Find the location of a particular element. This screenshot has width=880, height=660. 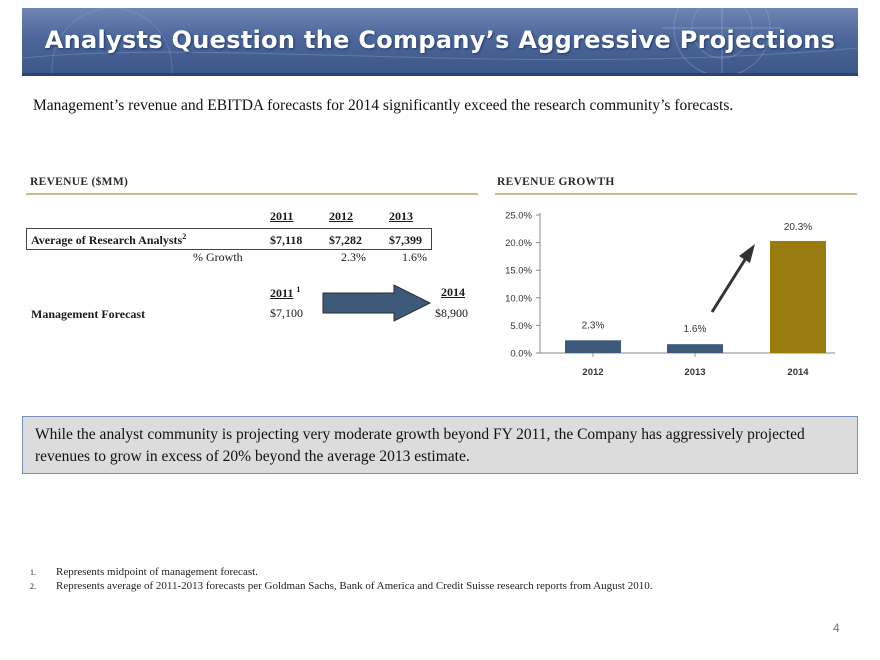

x-tick-label: 2012 is located at coordinates (592, 372).